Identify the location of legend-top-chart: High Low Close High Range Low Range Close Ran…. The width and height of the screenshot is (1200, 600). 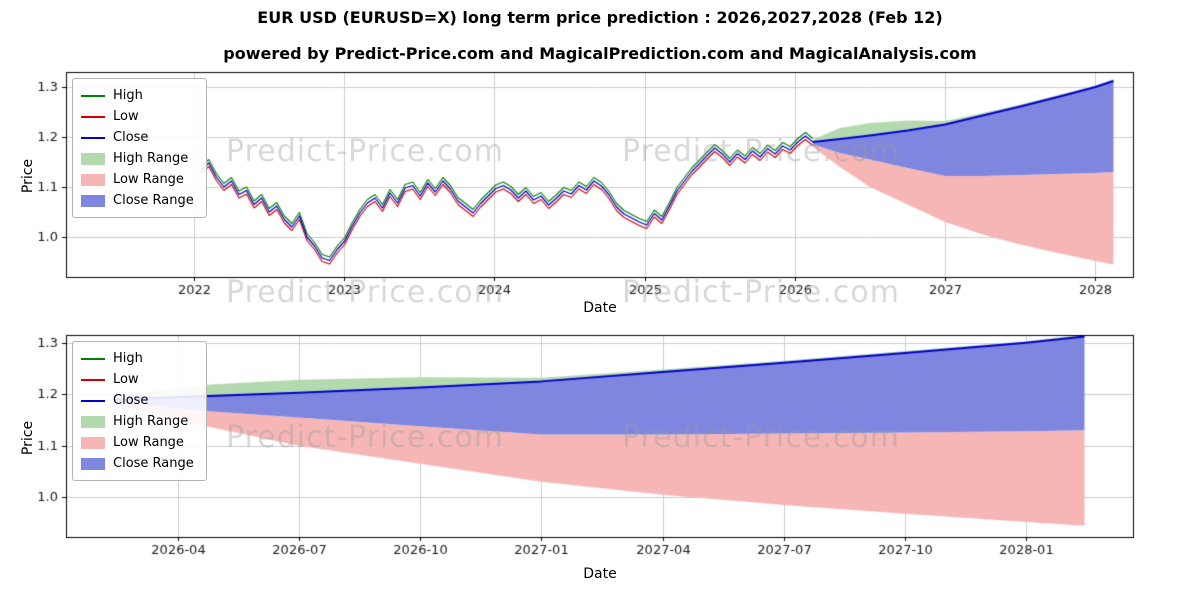
(139, 148).